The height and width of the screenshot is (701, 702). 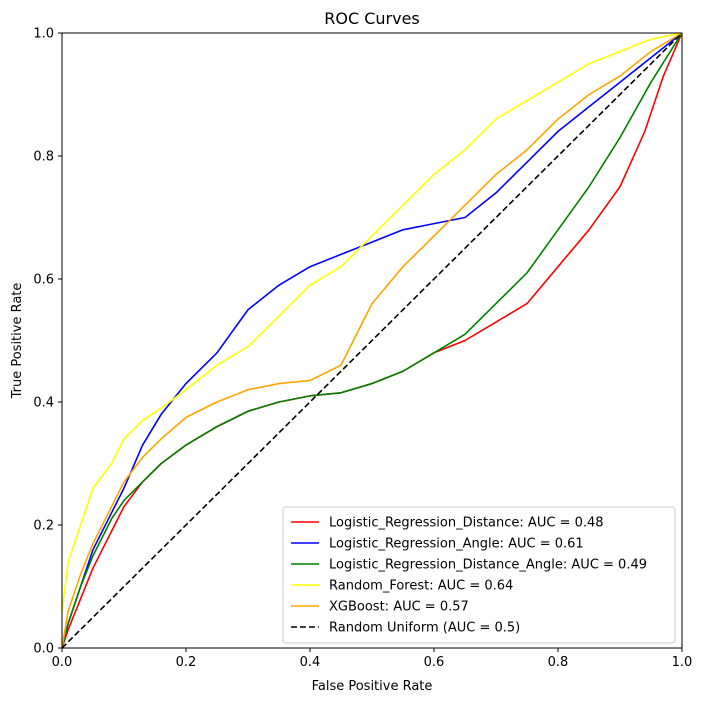 I want to click on x-tick-label: 1.0, so click(x=682, y=662).